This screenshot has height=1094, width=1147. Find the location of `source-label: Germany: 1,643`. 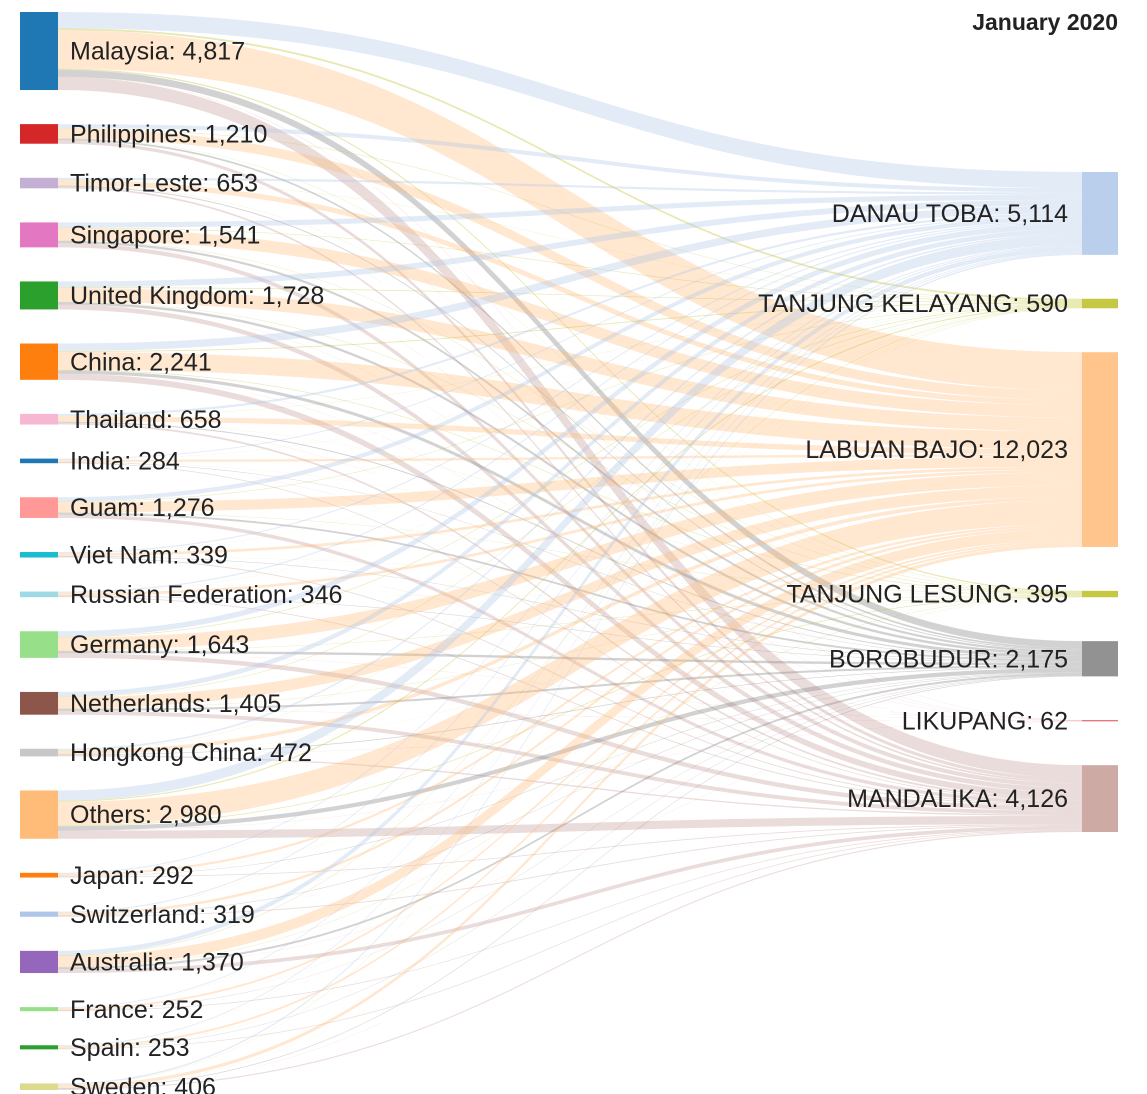

source-label: Germany: 1,643 is located at coordinates (159, 645).